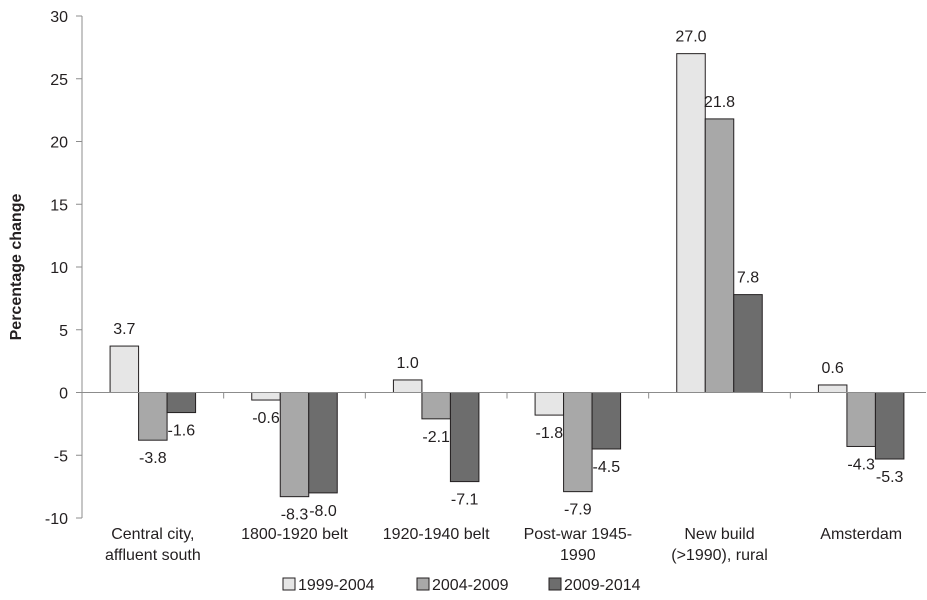 This screenshot has height=600, width=927. I want to click on y-tick-label: 0, so click(63, 394).